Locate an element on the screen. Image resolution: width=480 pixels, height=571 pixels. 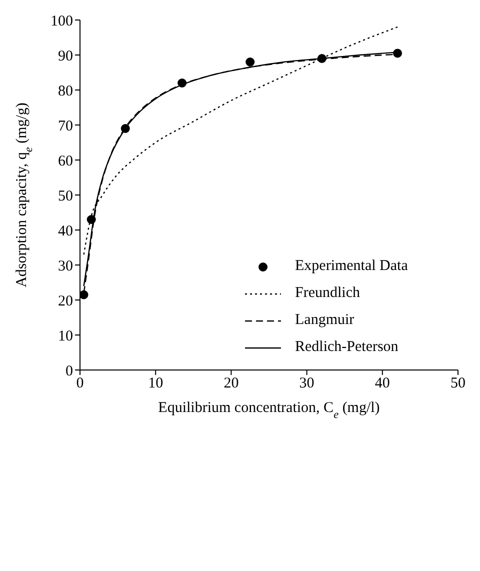
y-tick-label: 90 is located at coordinates (65, 56).